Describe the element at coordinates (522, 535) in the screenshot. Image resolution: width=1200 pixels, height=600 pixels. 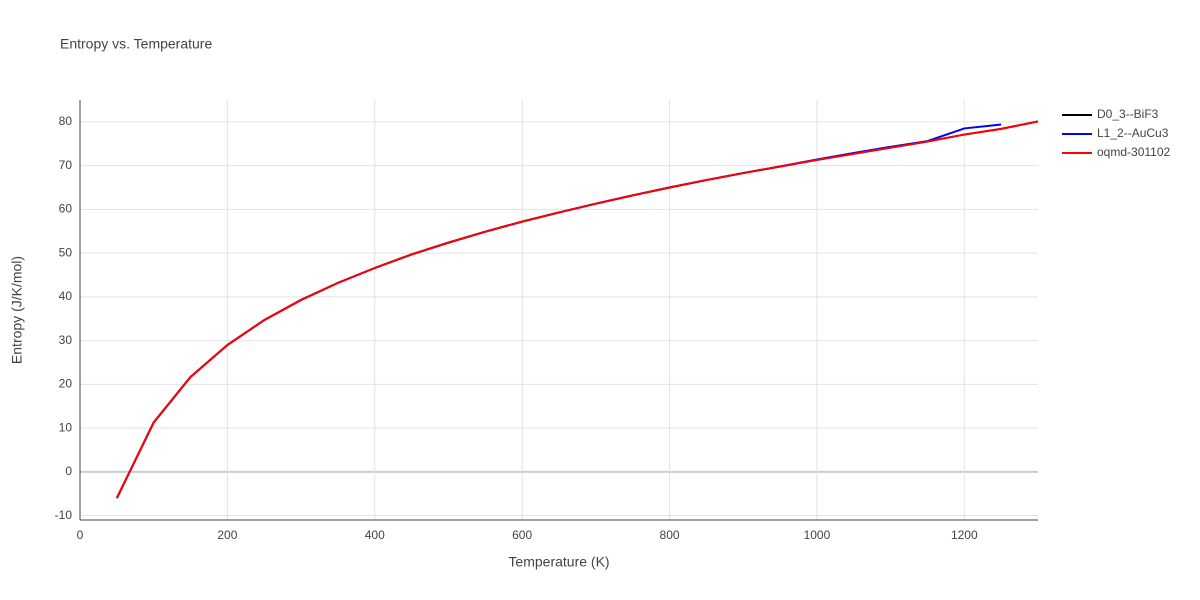
I see `x-tick-label: 600` at that location.